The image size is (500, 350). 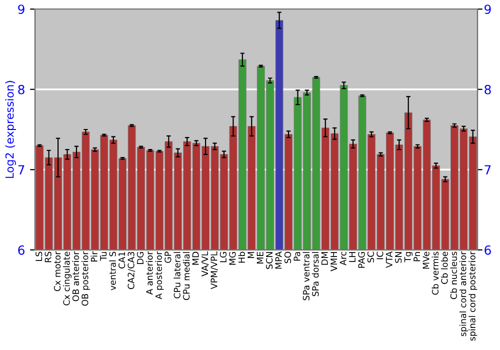 I want to click on x-tick-label: Hb, so click(x=241, y=257).